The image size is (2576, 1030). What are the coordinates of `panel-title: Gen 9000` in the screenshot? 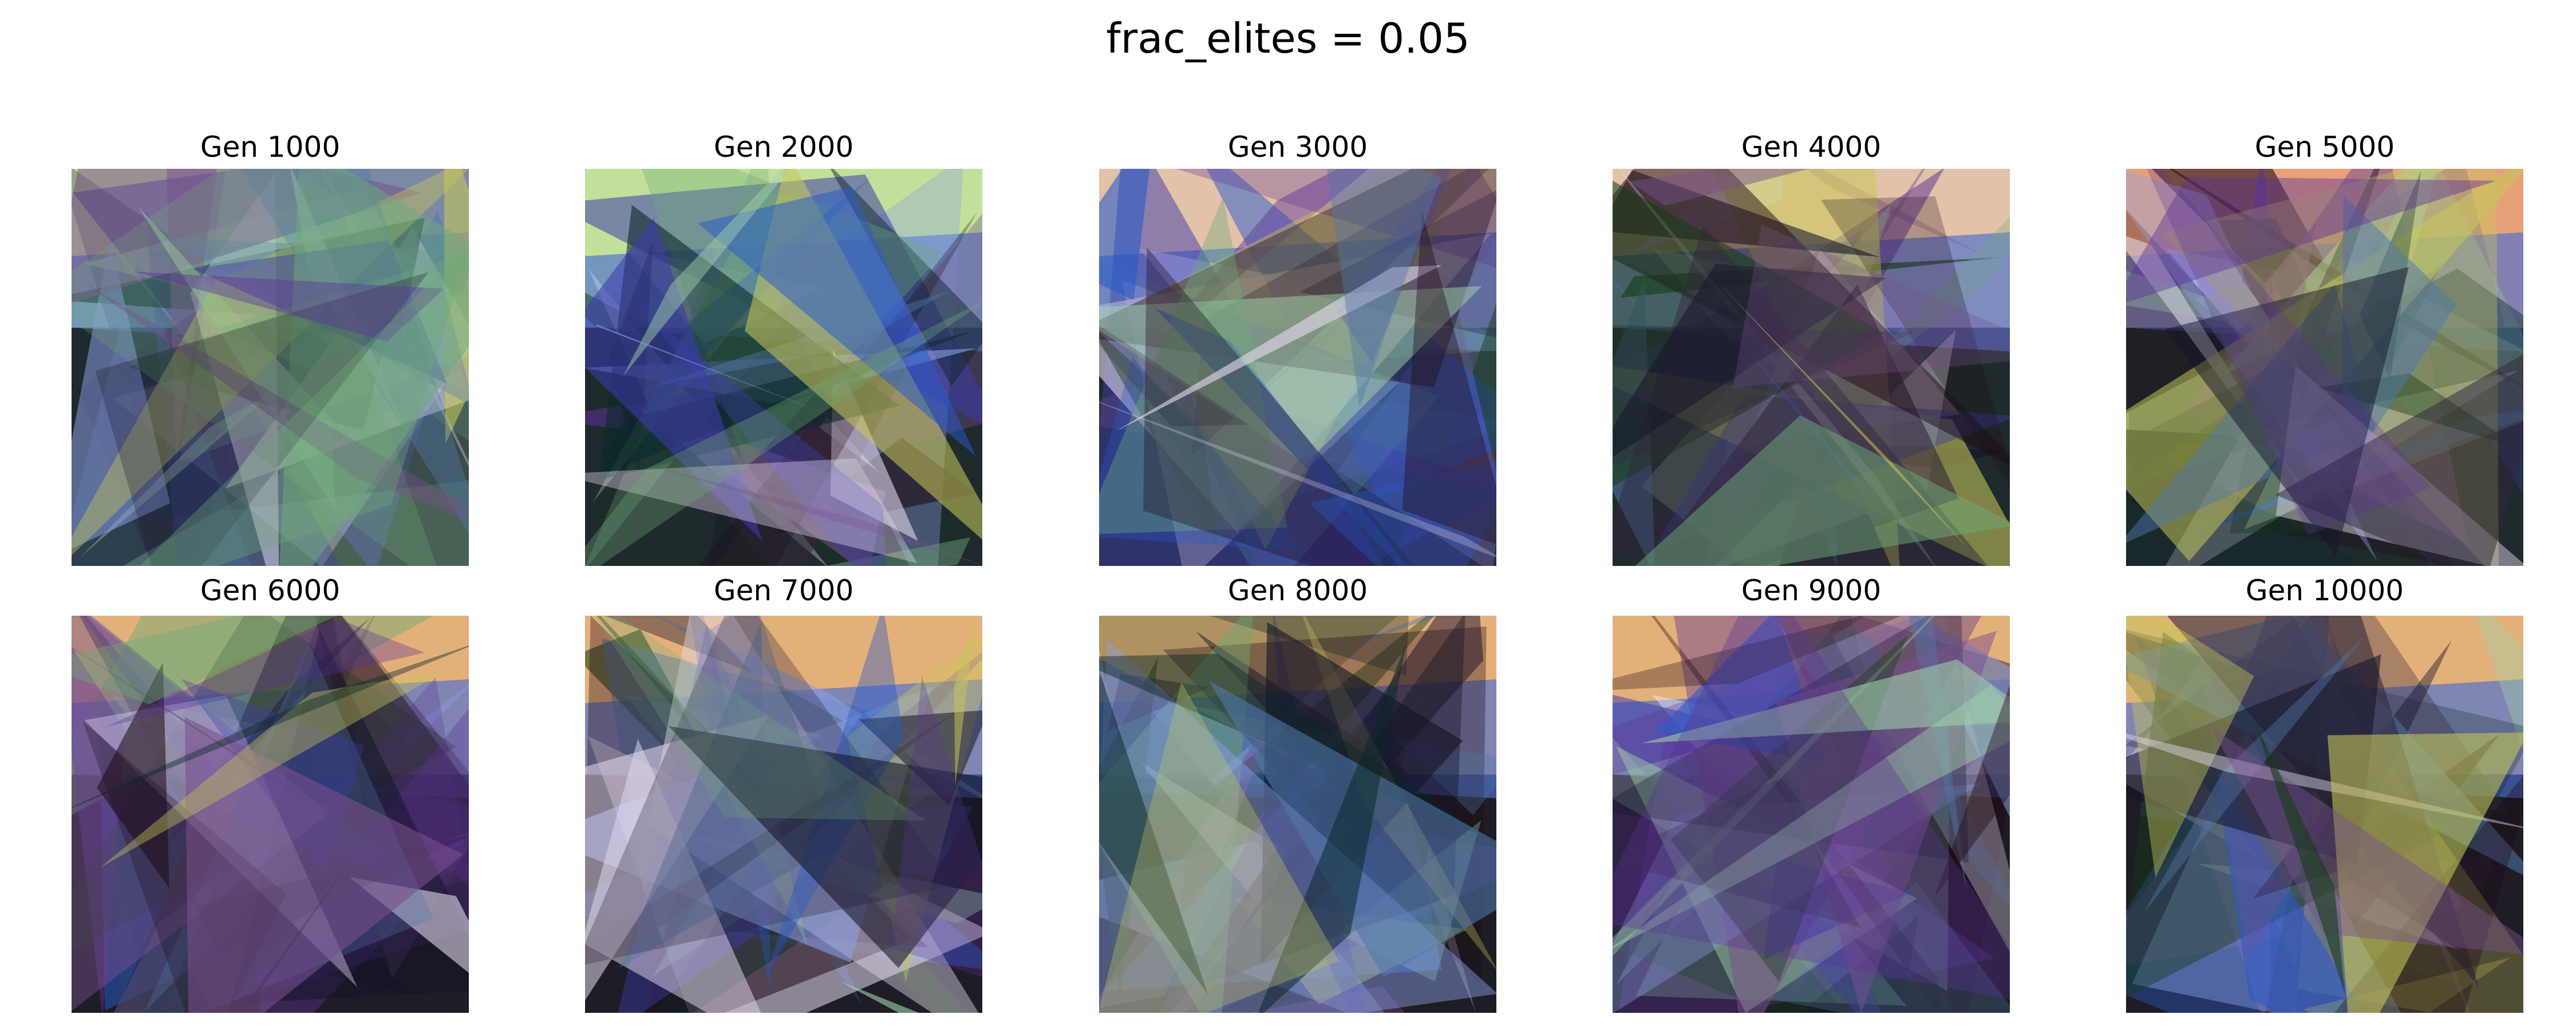 It's located at (1811, 590).